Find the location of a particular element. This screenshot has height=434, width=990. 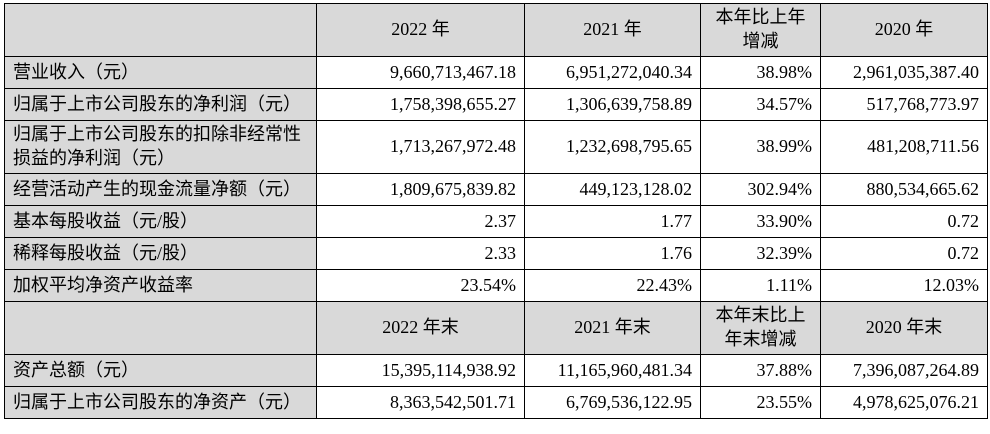

value-change: 37.88% is located at coordinates (760, 370).